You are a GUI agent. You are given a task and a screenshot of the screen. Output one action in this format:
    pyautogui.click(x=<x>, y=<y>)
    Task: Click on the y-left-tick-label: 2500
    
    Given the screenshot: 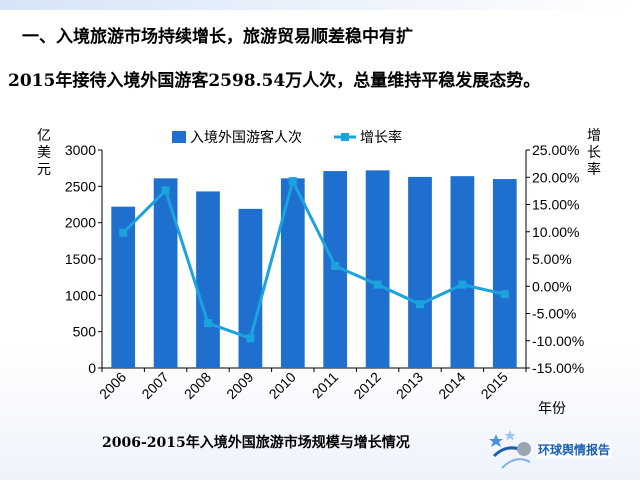 What is the action you would take?
    pyautogui.click(x=80, y=186)
    